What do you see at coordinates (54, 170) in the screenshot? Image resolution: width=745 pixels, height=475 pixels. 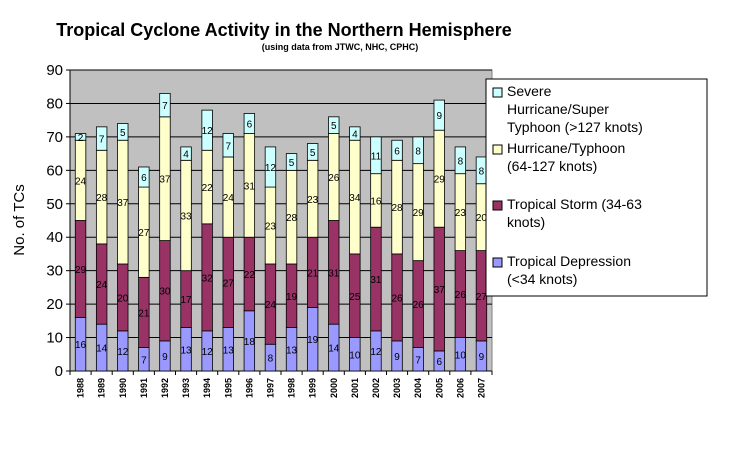 I see `y-tick-label: 60` at bounding box center [54, 170].